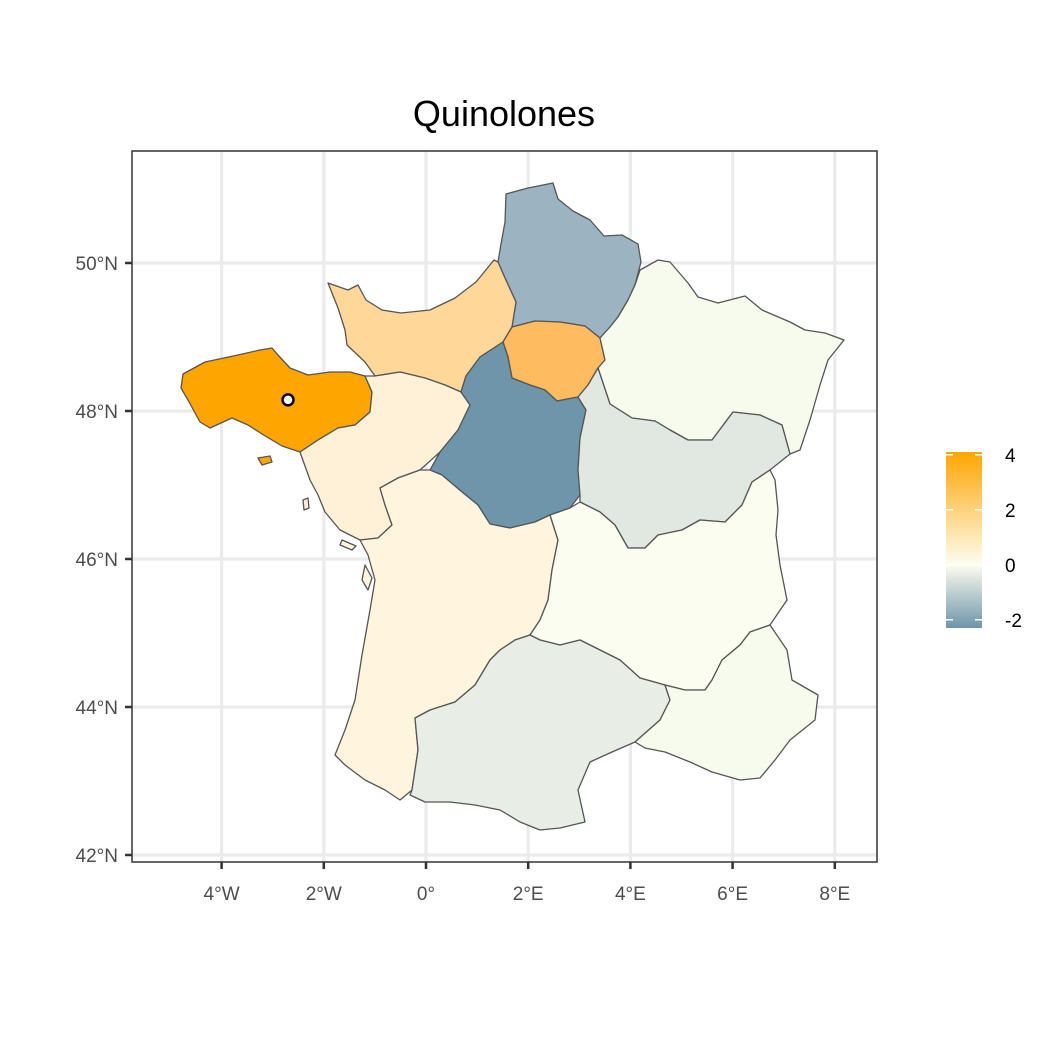  What do you see at coordinates (1010, 566) in the screenshot?
I see `legend-tick-label: 0` at bounding box center [1010, 566].